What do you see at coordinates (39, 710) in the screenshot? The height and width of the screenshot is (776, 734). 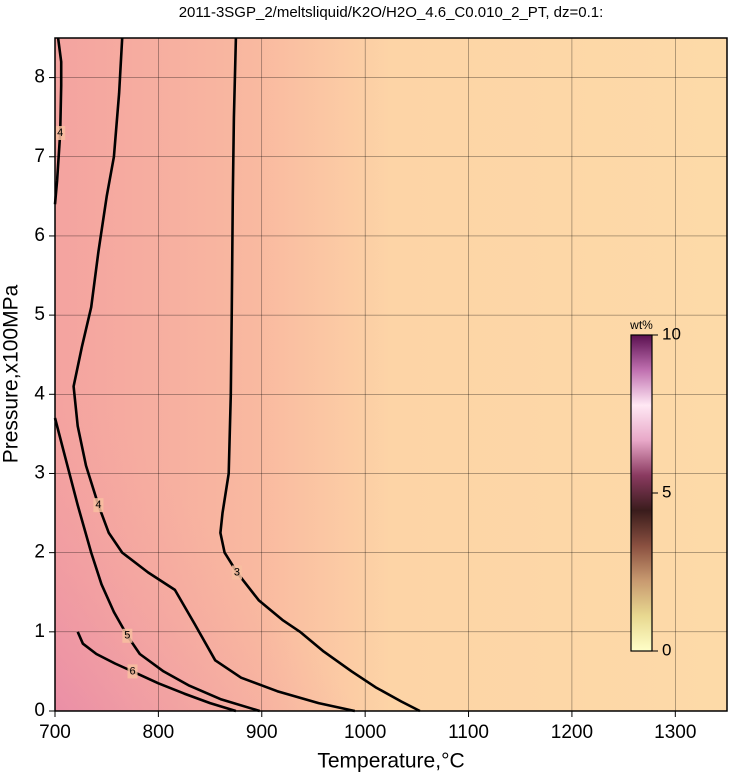 I see `y-tick-label: 0` at bounding box center [39, 710].